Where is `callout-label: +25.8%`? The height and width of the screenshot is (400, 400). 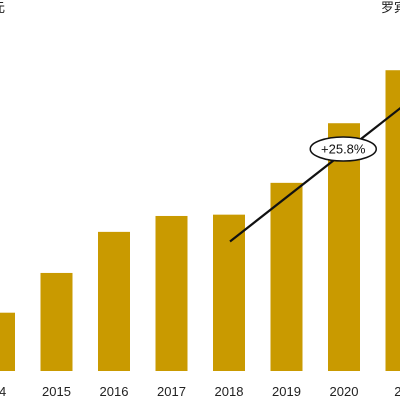 callout-label: +25.8% is located at coordinates (343, 149).